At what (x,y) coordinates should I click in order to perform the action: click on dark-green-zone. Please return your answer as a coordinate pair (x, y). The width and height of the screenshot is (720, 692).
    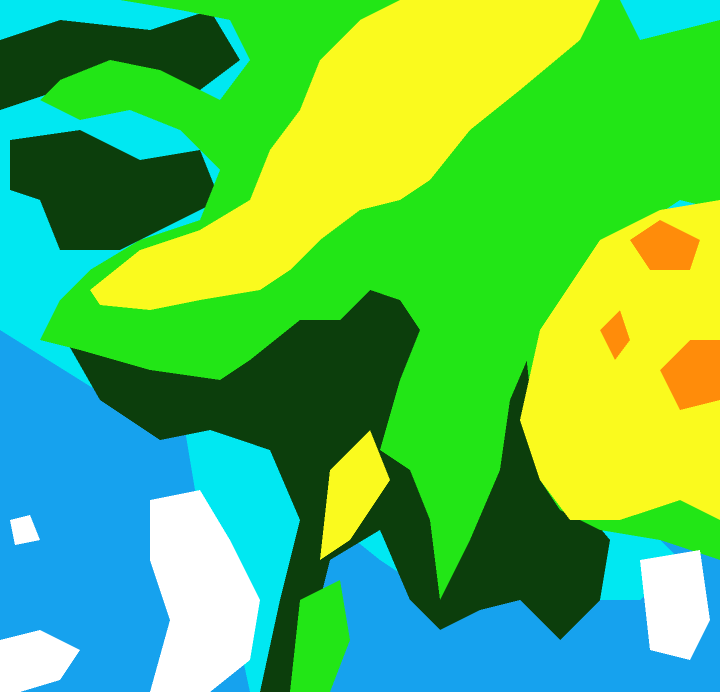
    Looking at the image, I should click on (115, 190).